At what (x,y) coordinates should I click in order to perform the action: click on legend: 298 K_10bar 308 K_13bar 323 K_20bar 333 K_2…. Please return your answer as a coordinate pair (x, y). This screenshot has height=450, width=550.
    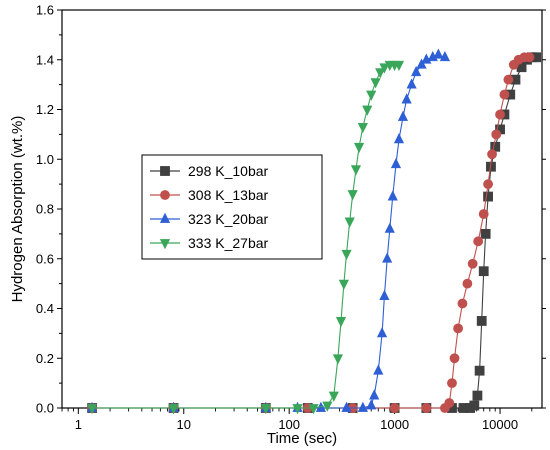
    Looking at the image, I should click on (232, 207).